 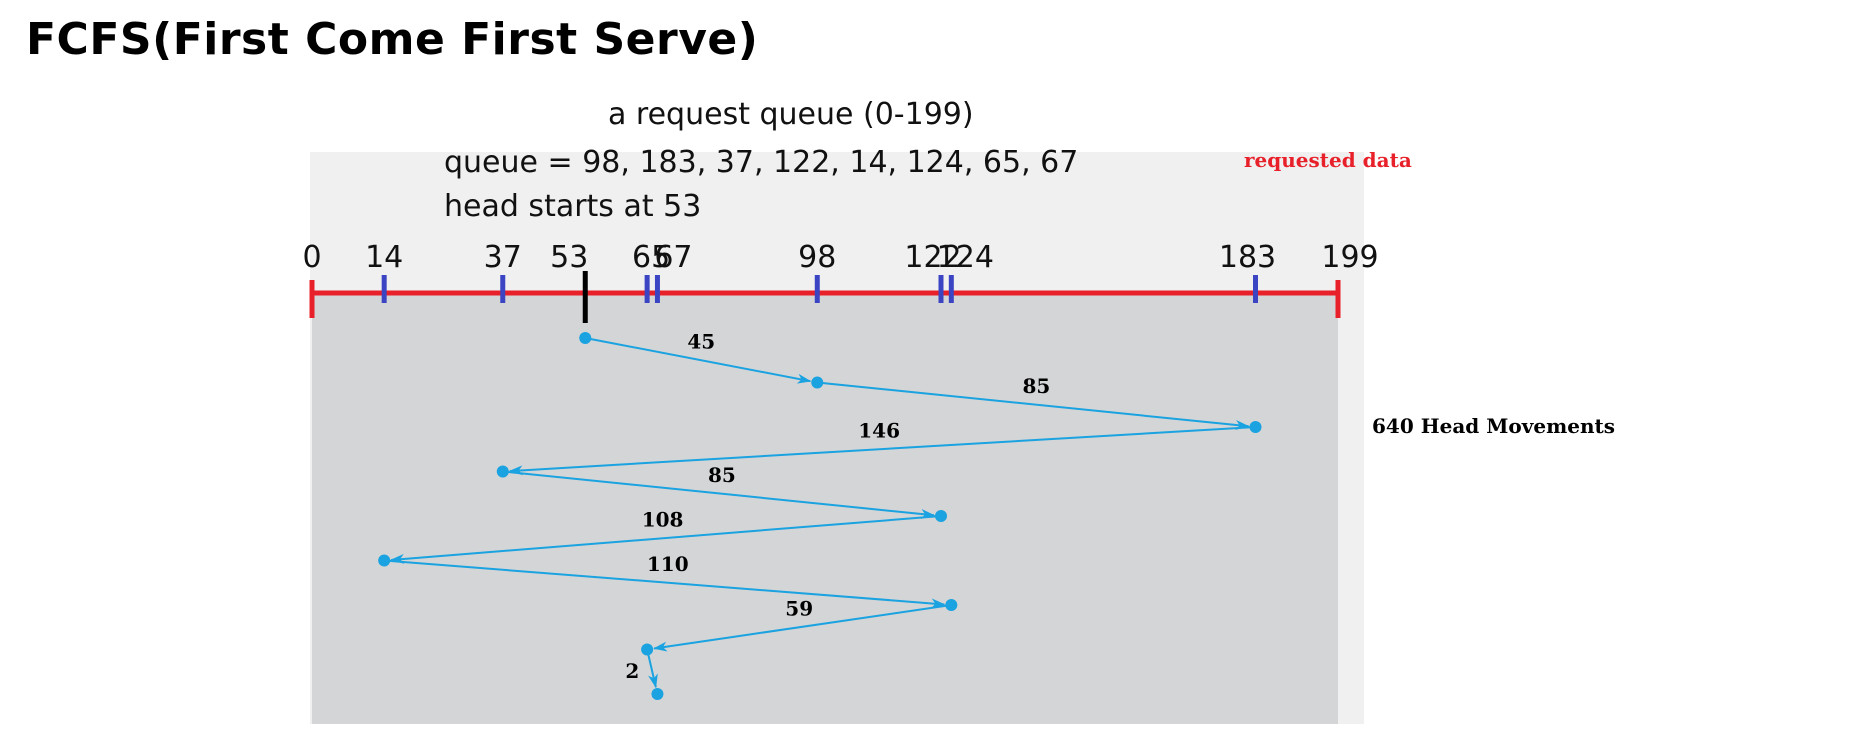 What do you see at coordinates (1036, 386) in the screenshot?
I see `movement-label-2: 85` at bounding box center [1036, 386].